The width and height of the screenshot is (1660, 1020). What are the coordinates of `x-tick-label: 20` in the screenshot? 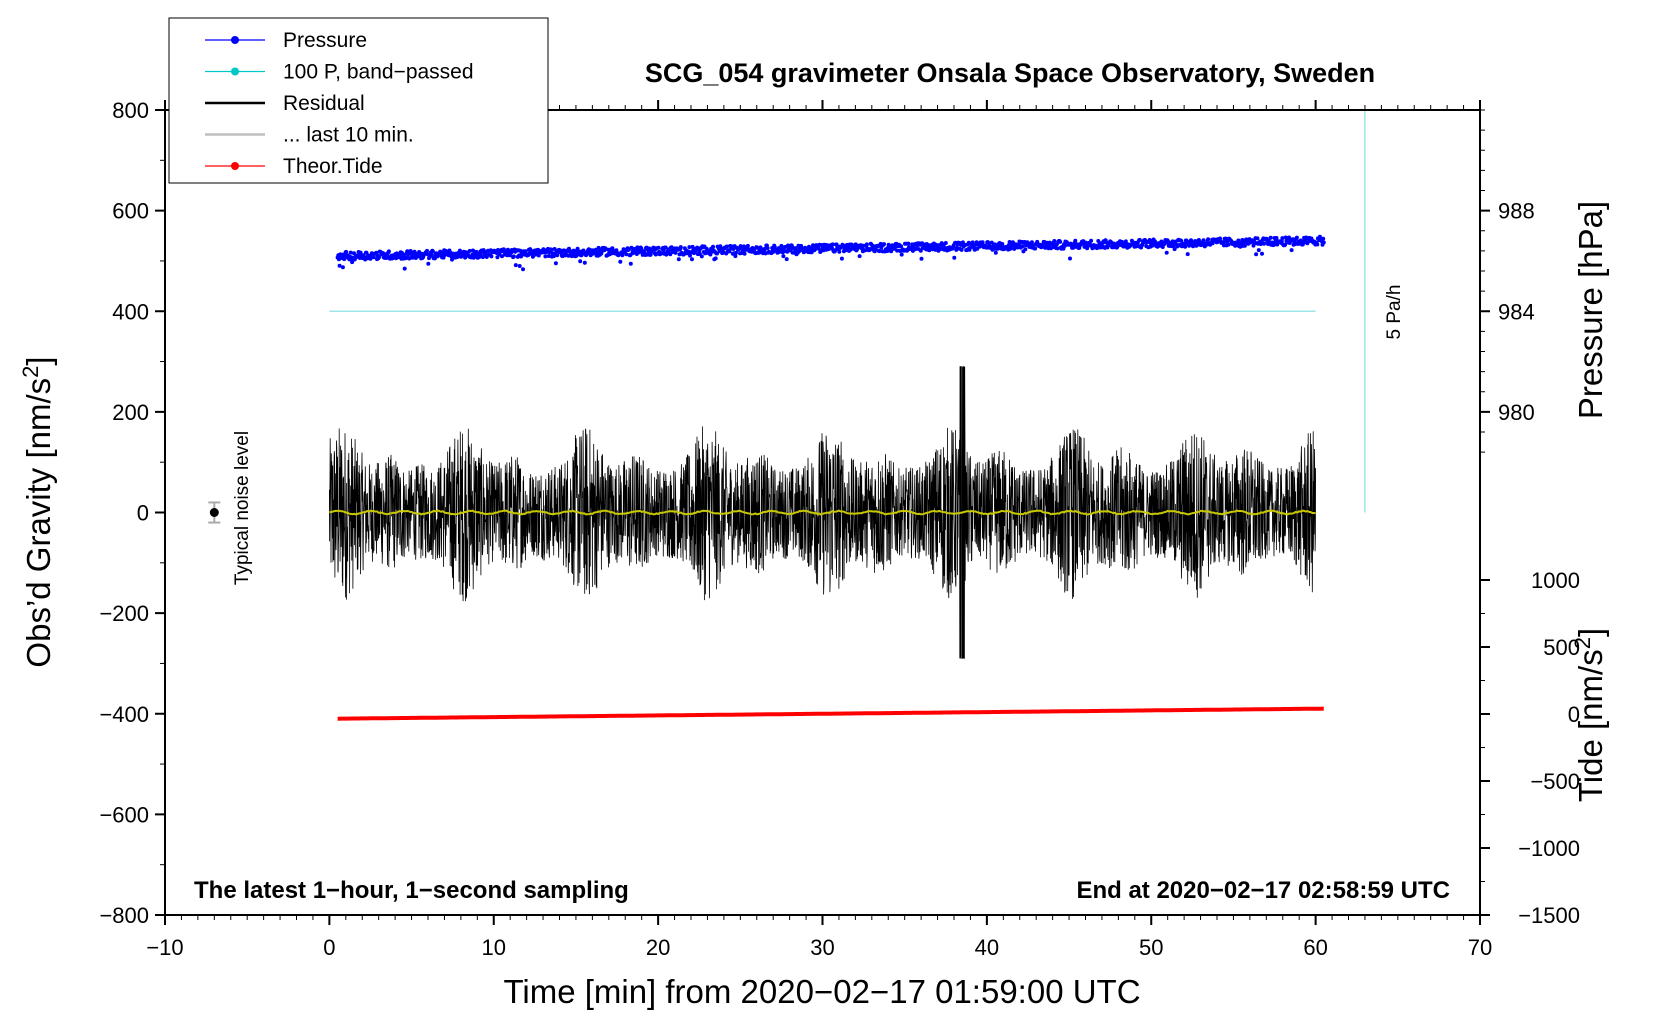 It's located at (658, 947).